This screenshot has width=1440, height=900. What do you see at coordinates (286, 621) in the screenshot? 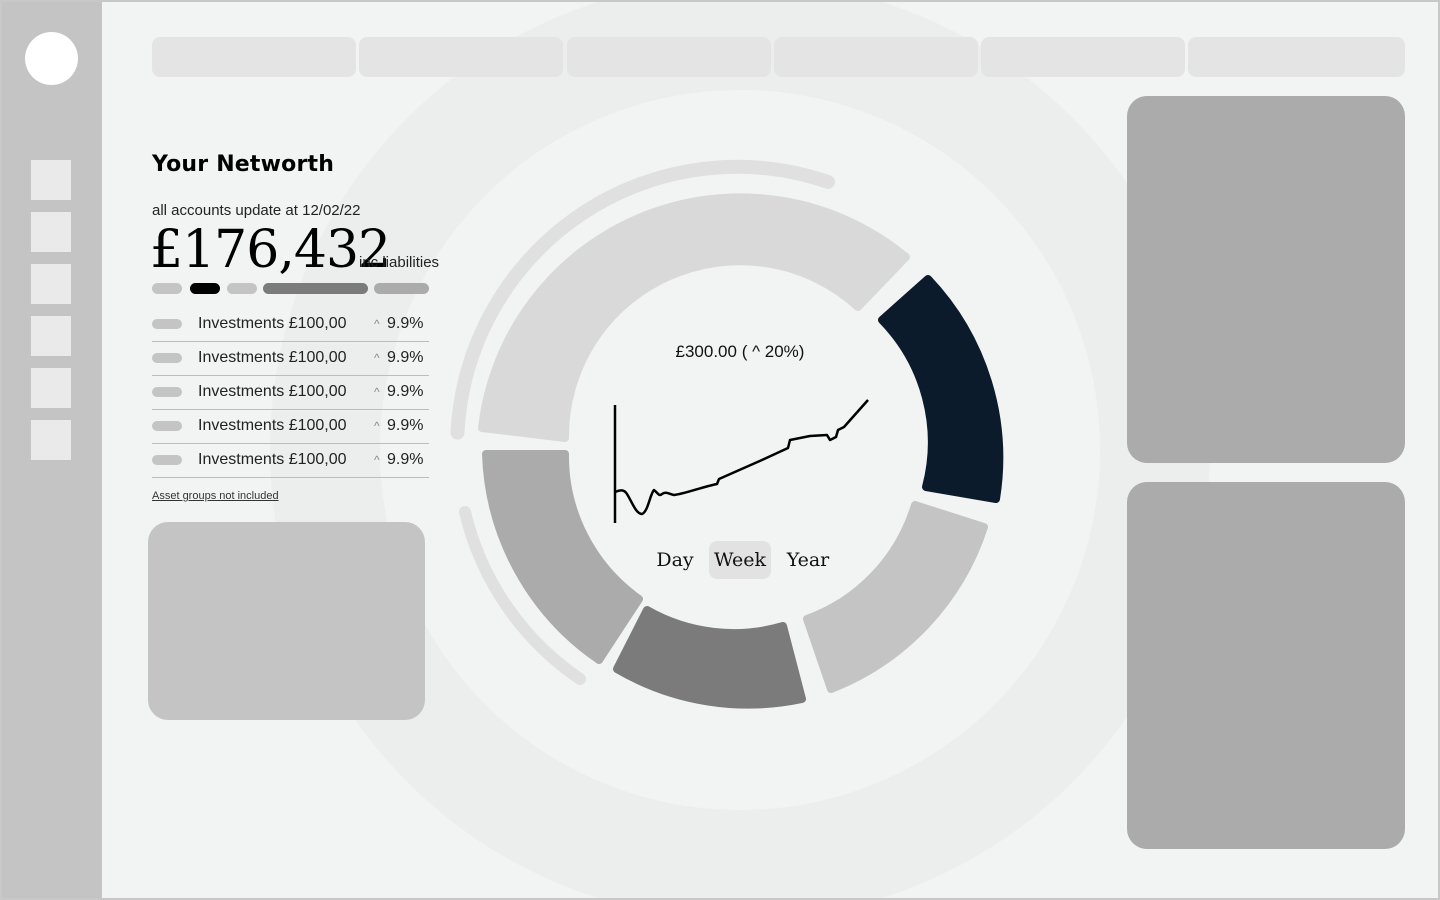
I see `placeholder-card-left` at bounding box center [286, 621].